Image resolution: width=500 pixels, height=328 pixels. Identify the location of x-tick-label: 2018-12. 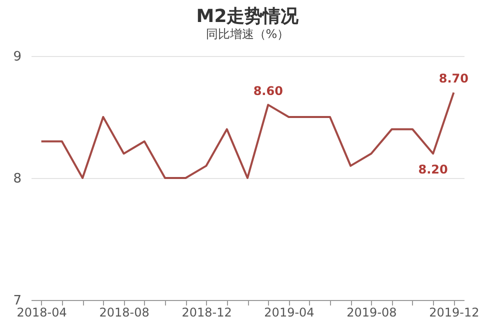
(207, 313).